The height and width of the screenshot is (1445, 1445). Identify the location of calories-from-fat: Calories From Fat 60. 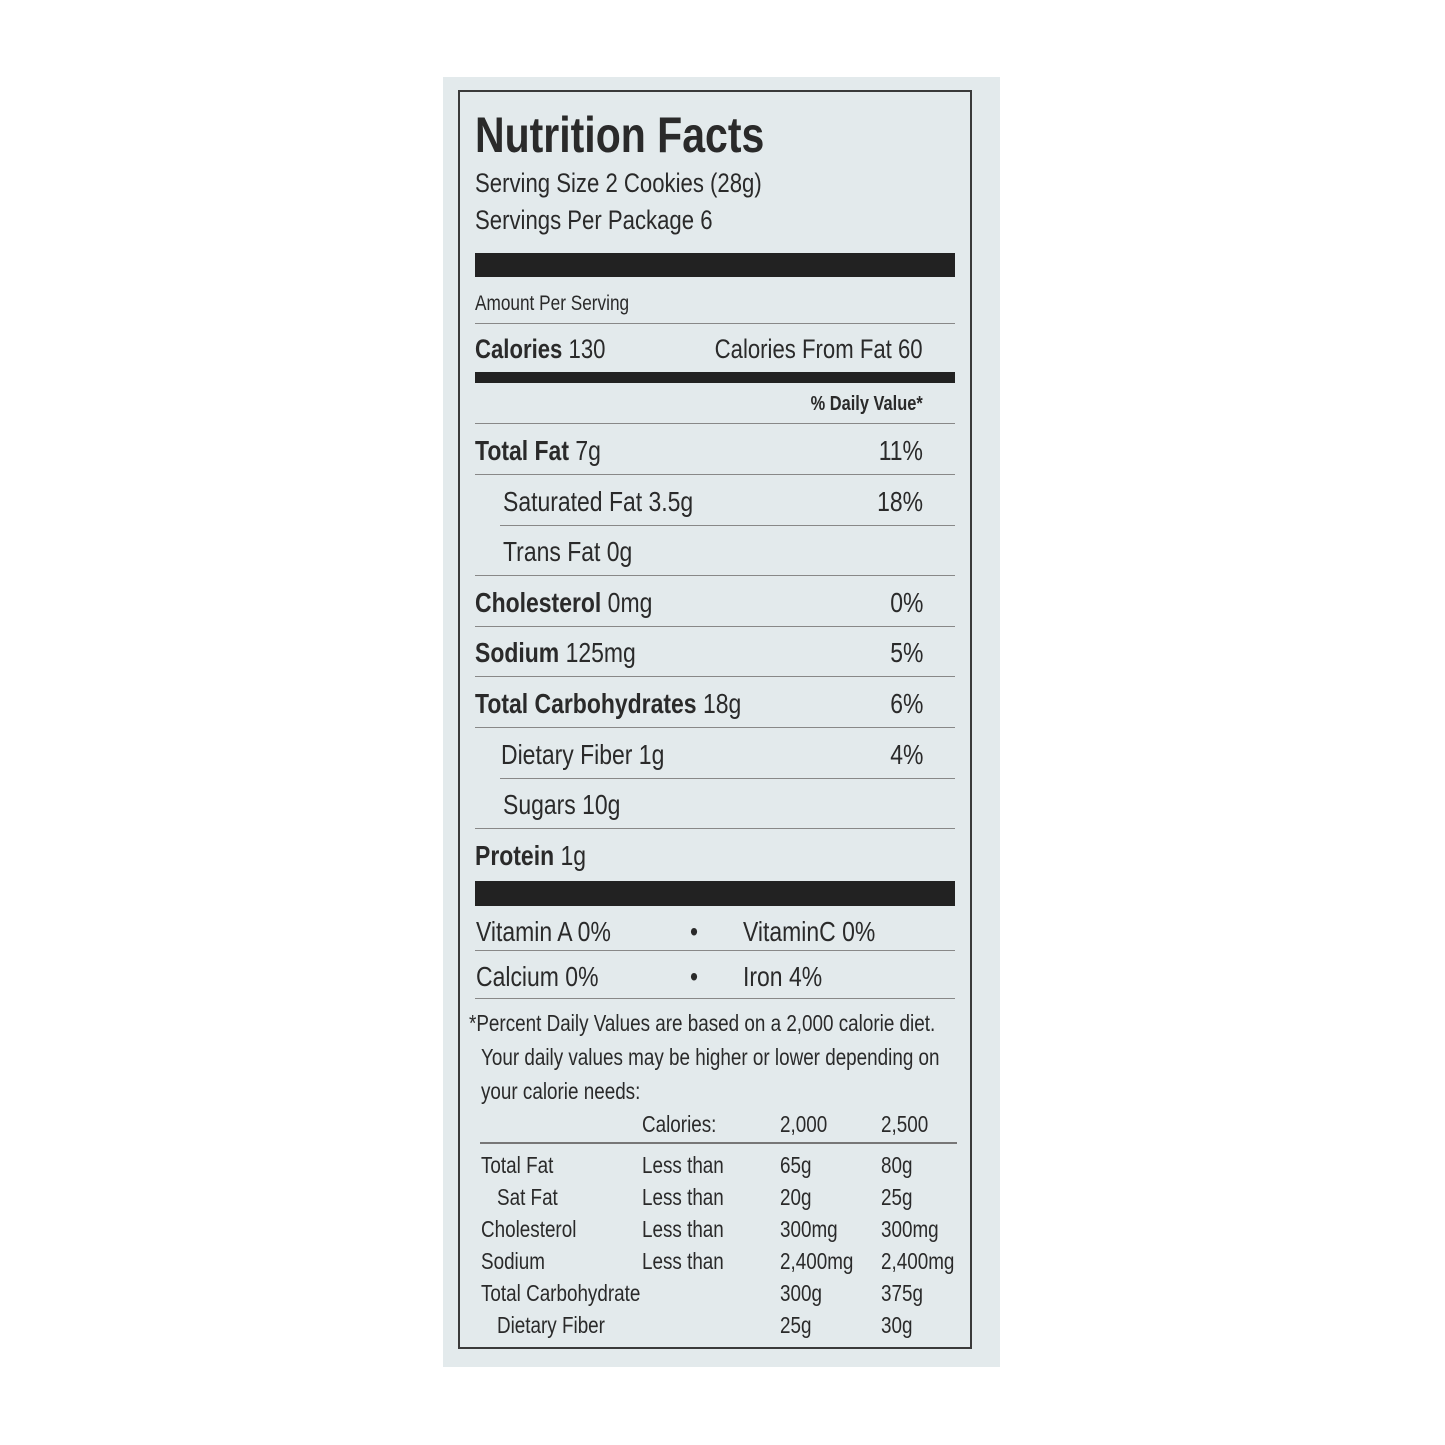
(819, 349).